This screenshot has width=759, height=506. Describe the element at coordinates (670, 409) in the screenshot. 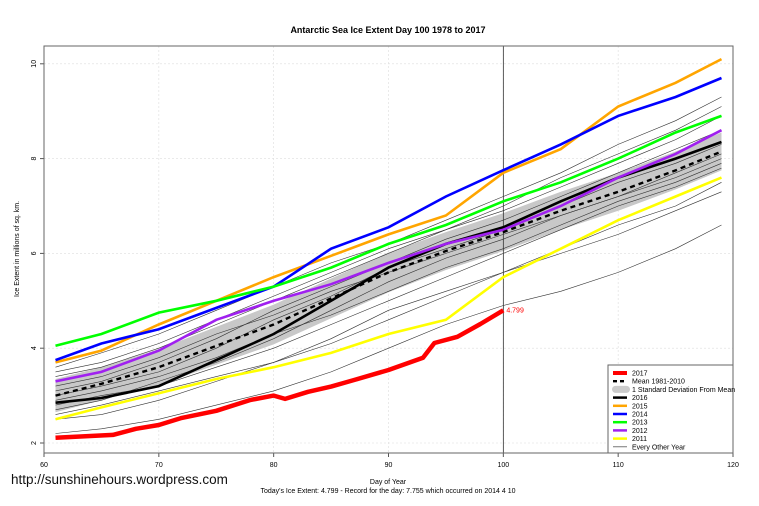

I see `legend-box` at that location.